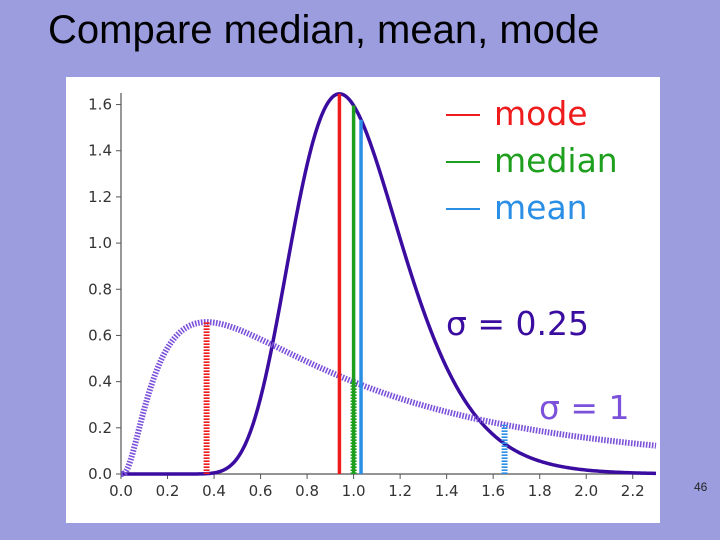 The width and height of the screenshot is (720, 540). Describe the element at coordinates (324, 30) in the screenshot. I see `slide-title: Compare median, mean, mode` at that location.